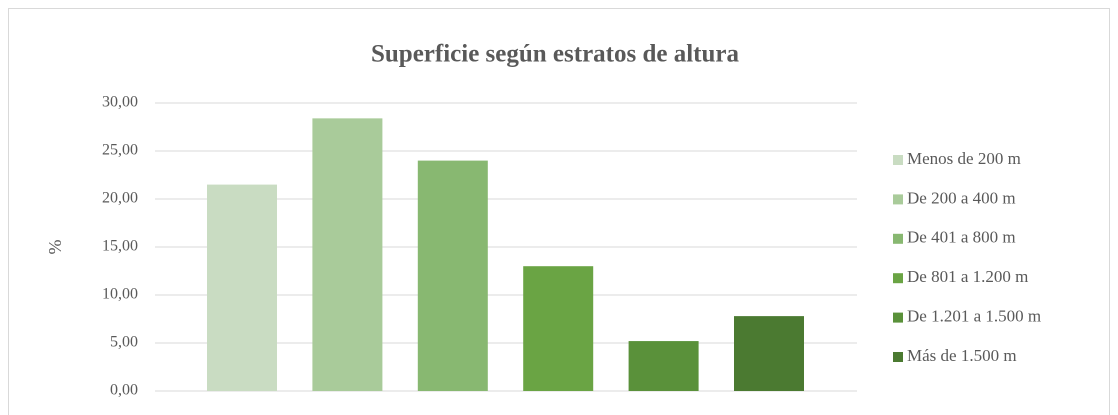 The width and height of the screenshot is (1118, 415). Describe the element at coordinates (967, 276) in the screenshot. I see `legend-label: De 801 a 1.200 m` at that location.